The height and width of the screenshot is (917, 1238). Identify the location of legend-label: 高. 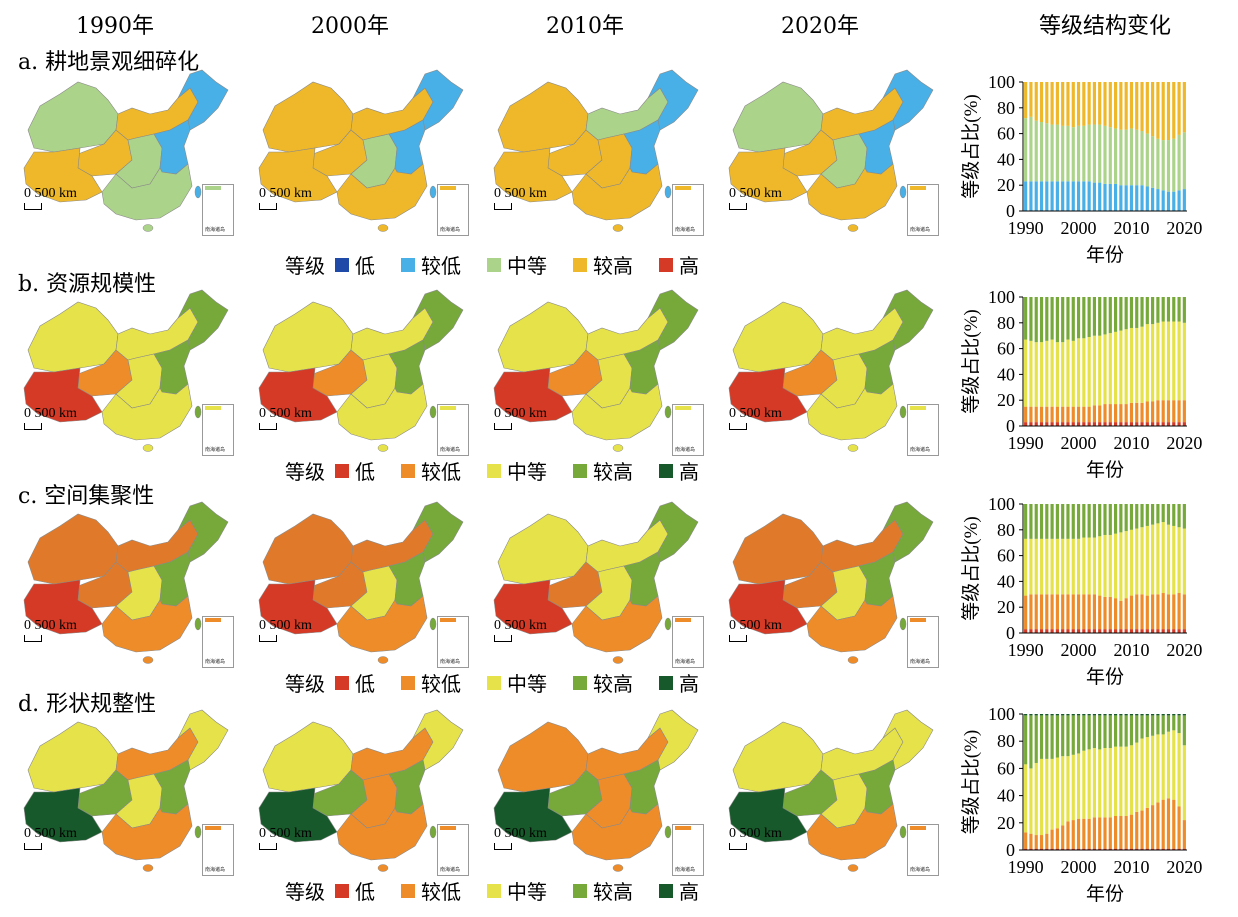
(689, 266).